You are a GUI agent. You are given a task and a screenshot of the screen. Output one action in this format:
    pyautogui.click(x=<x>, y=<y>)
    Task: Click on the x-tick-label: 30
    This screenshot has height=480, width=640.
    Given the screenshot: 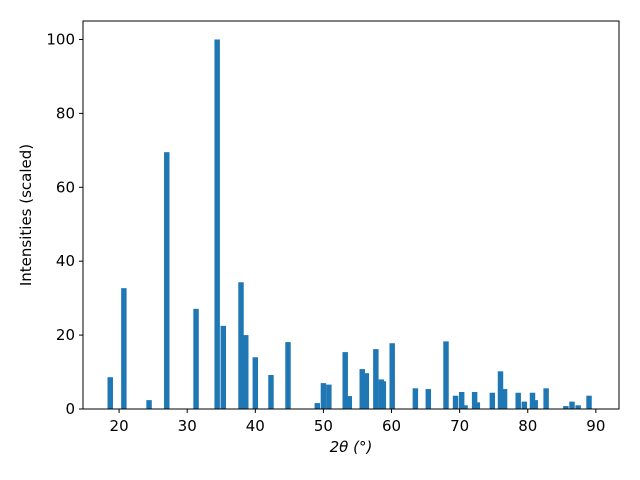 What is the action you would take?
    pyautogui.click(x=187, y=426)
    